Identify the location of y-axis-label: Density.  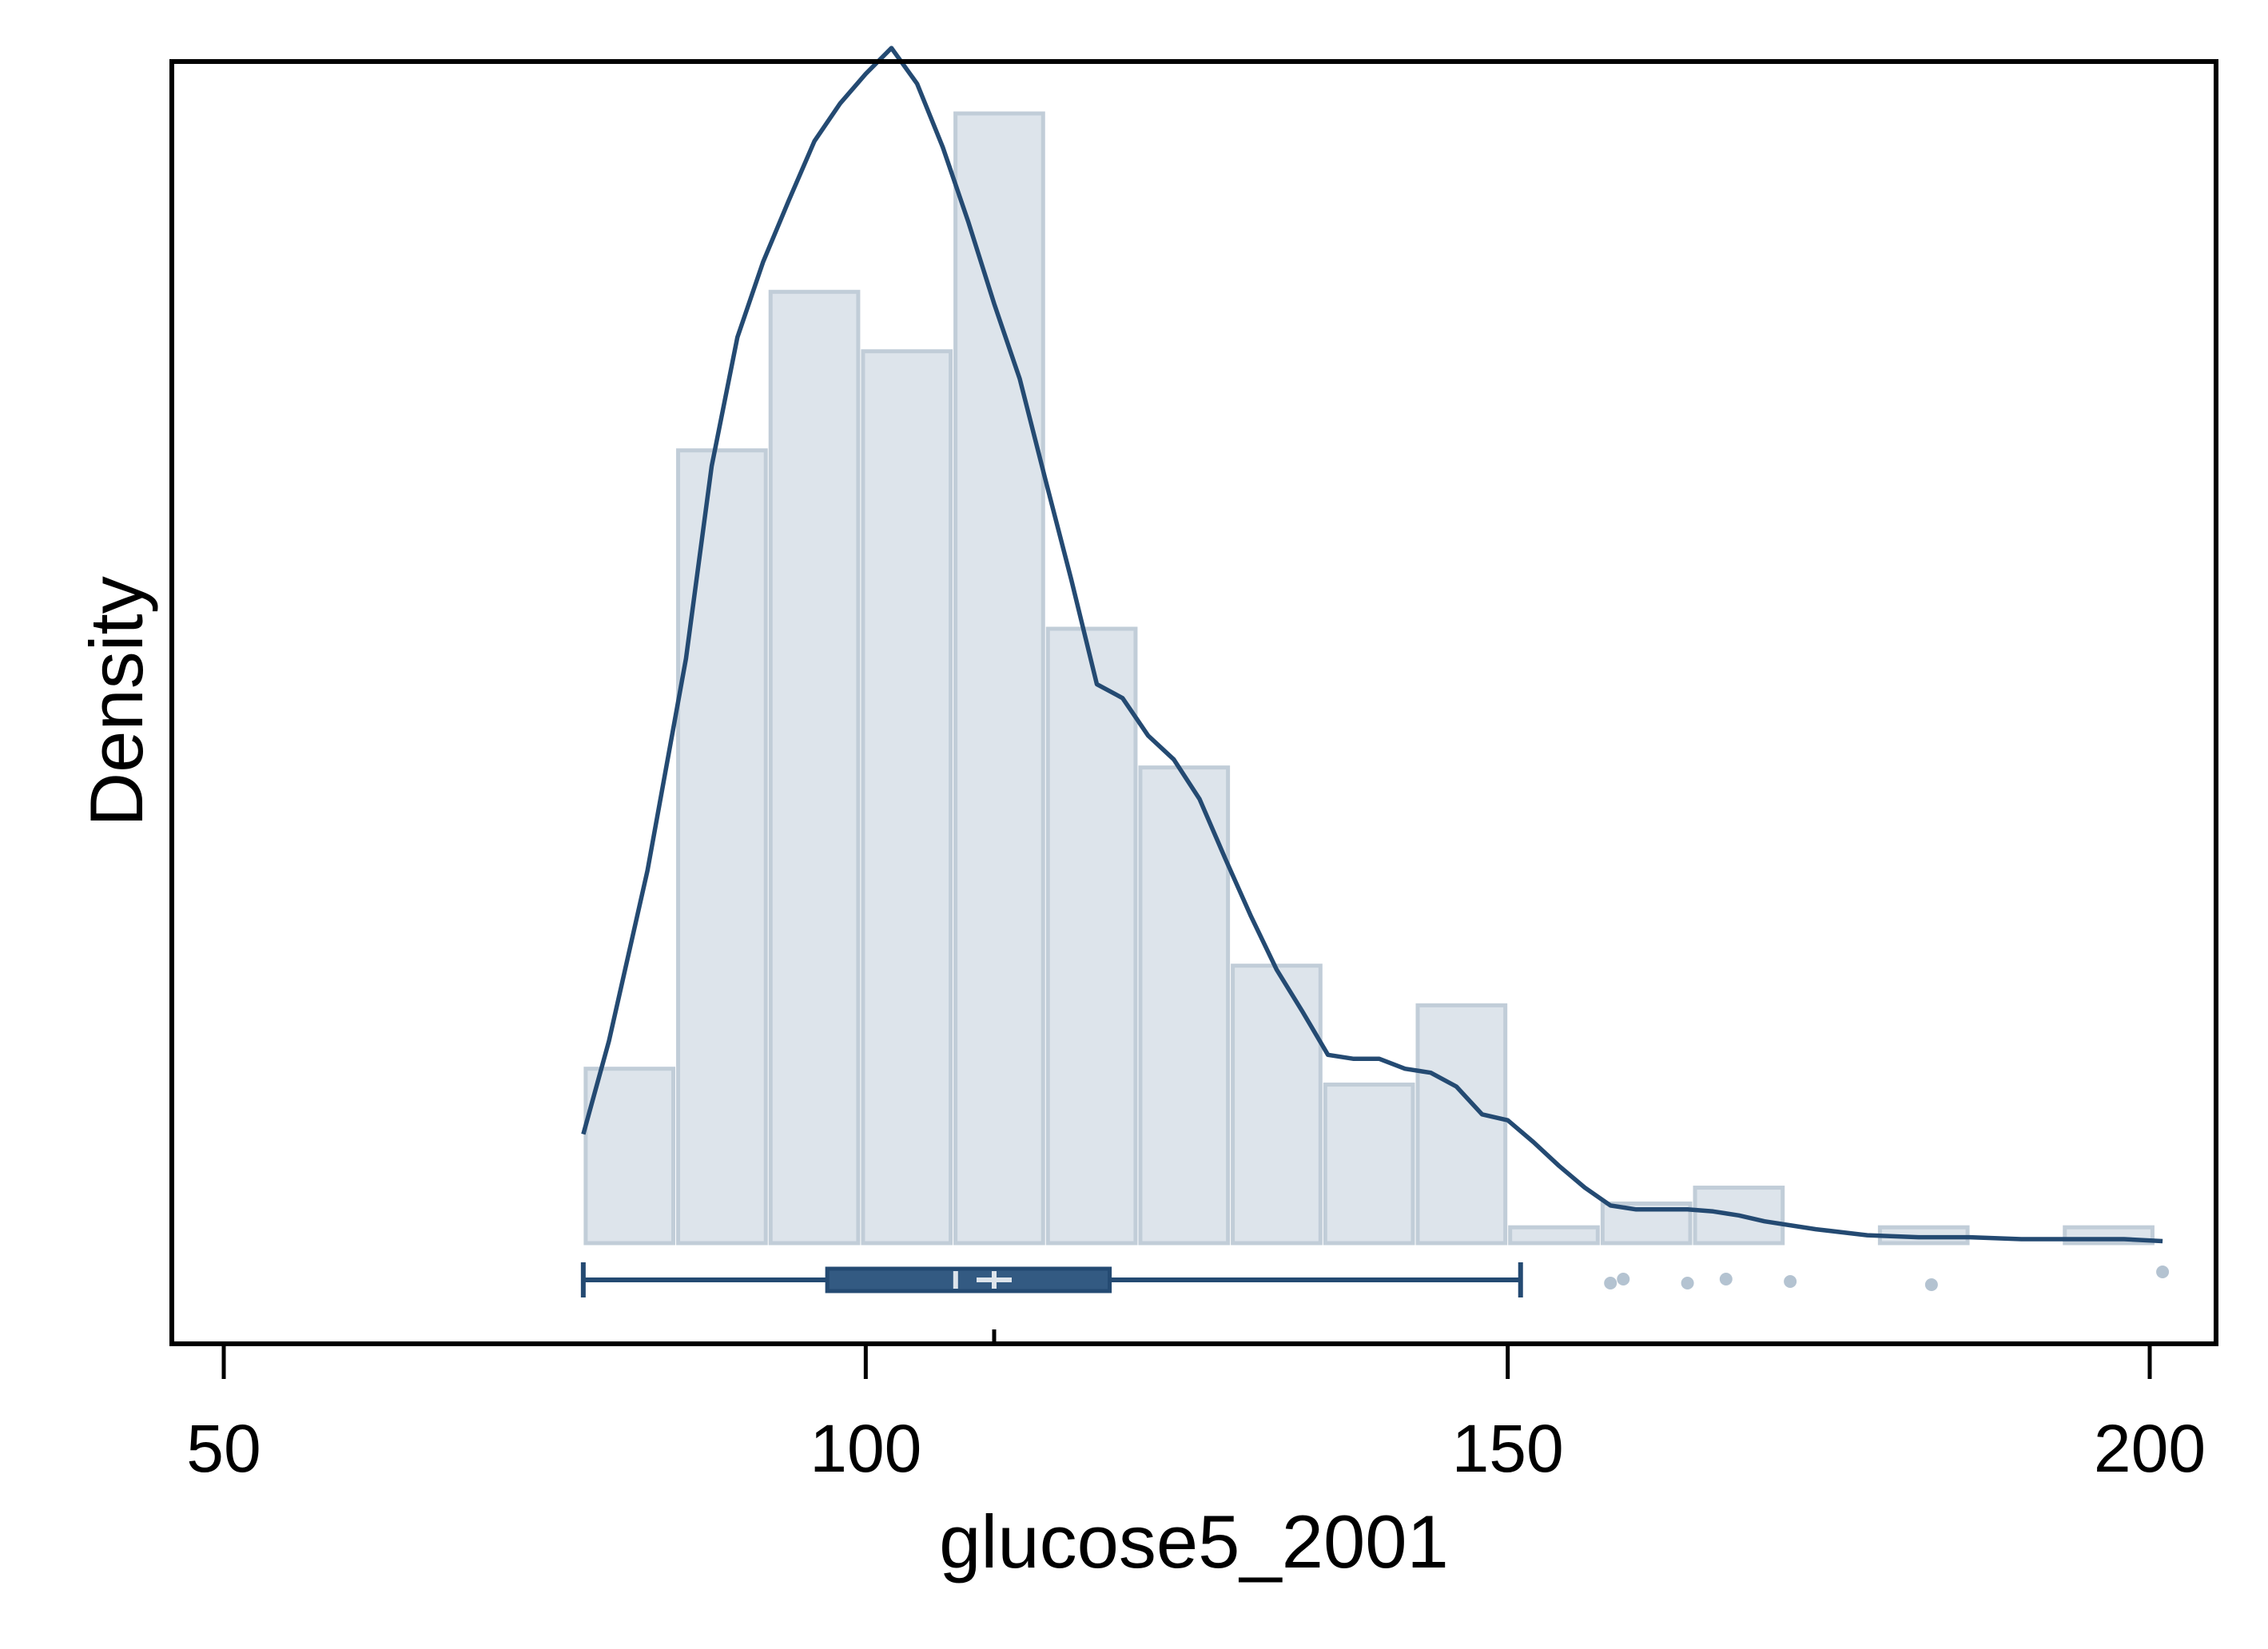
(116, 701).